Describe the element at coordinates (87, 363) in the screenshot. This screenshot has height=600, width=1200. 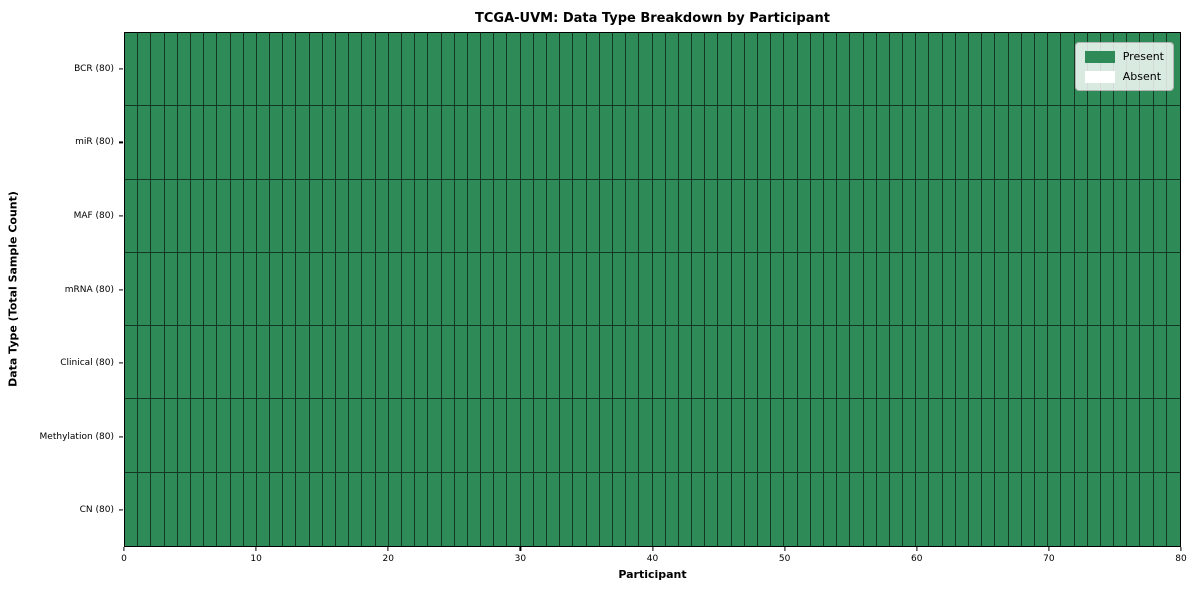
I see `y-tick-label: Clinical (80)` at that location.